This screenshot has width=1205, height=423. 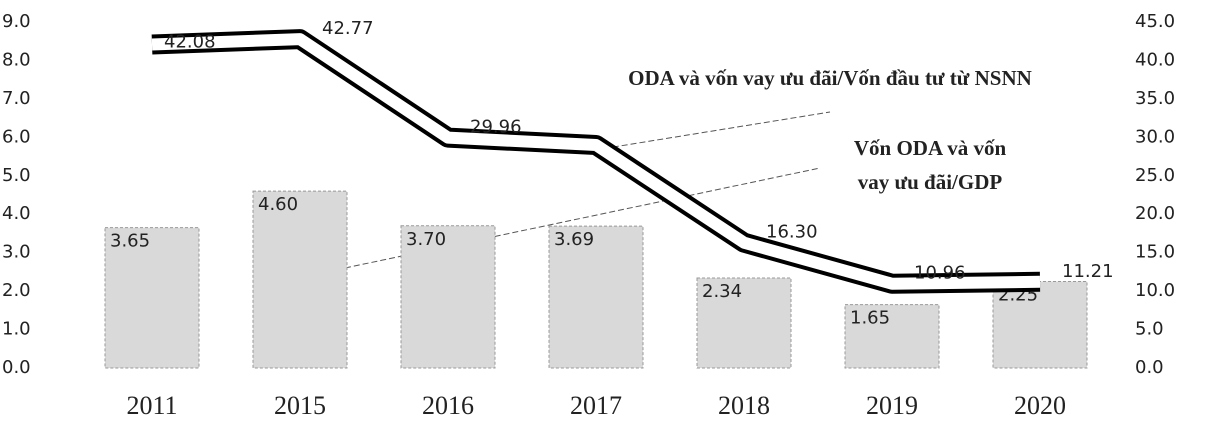 I want to click on line-value-label: 29.96, so click(x=496, y=127).